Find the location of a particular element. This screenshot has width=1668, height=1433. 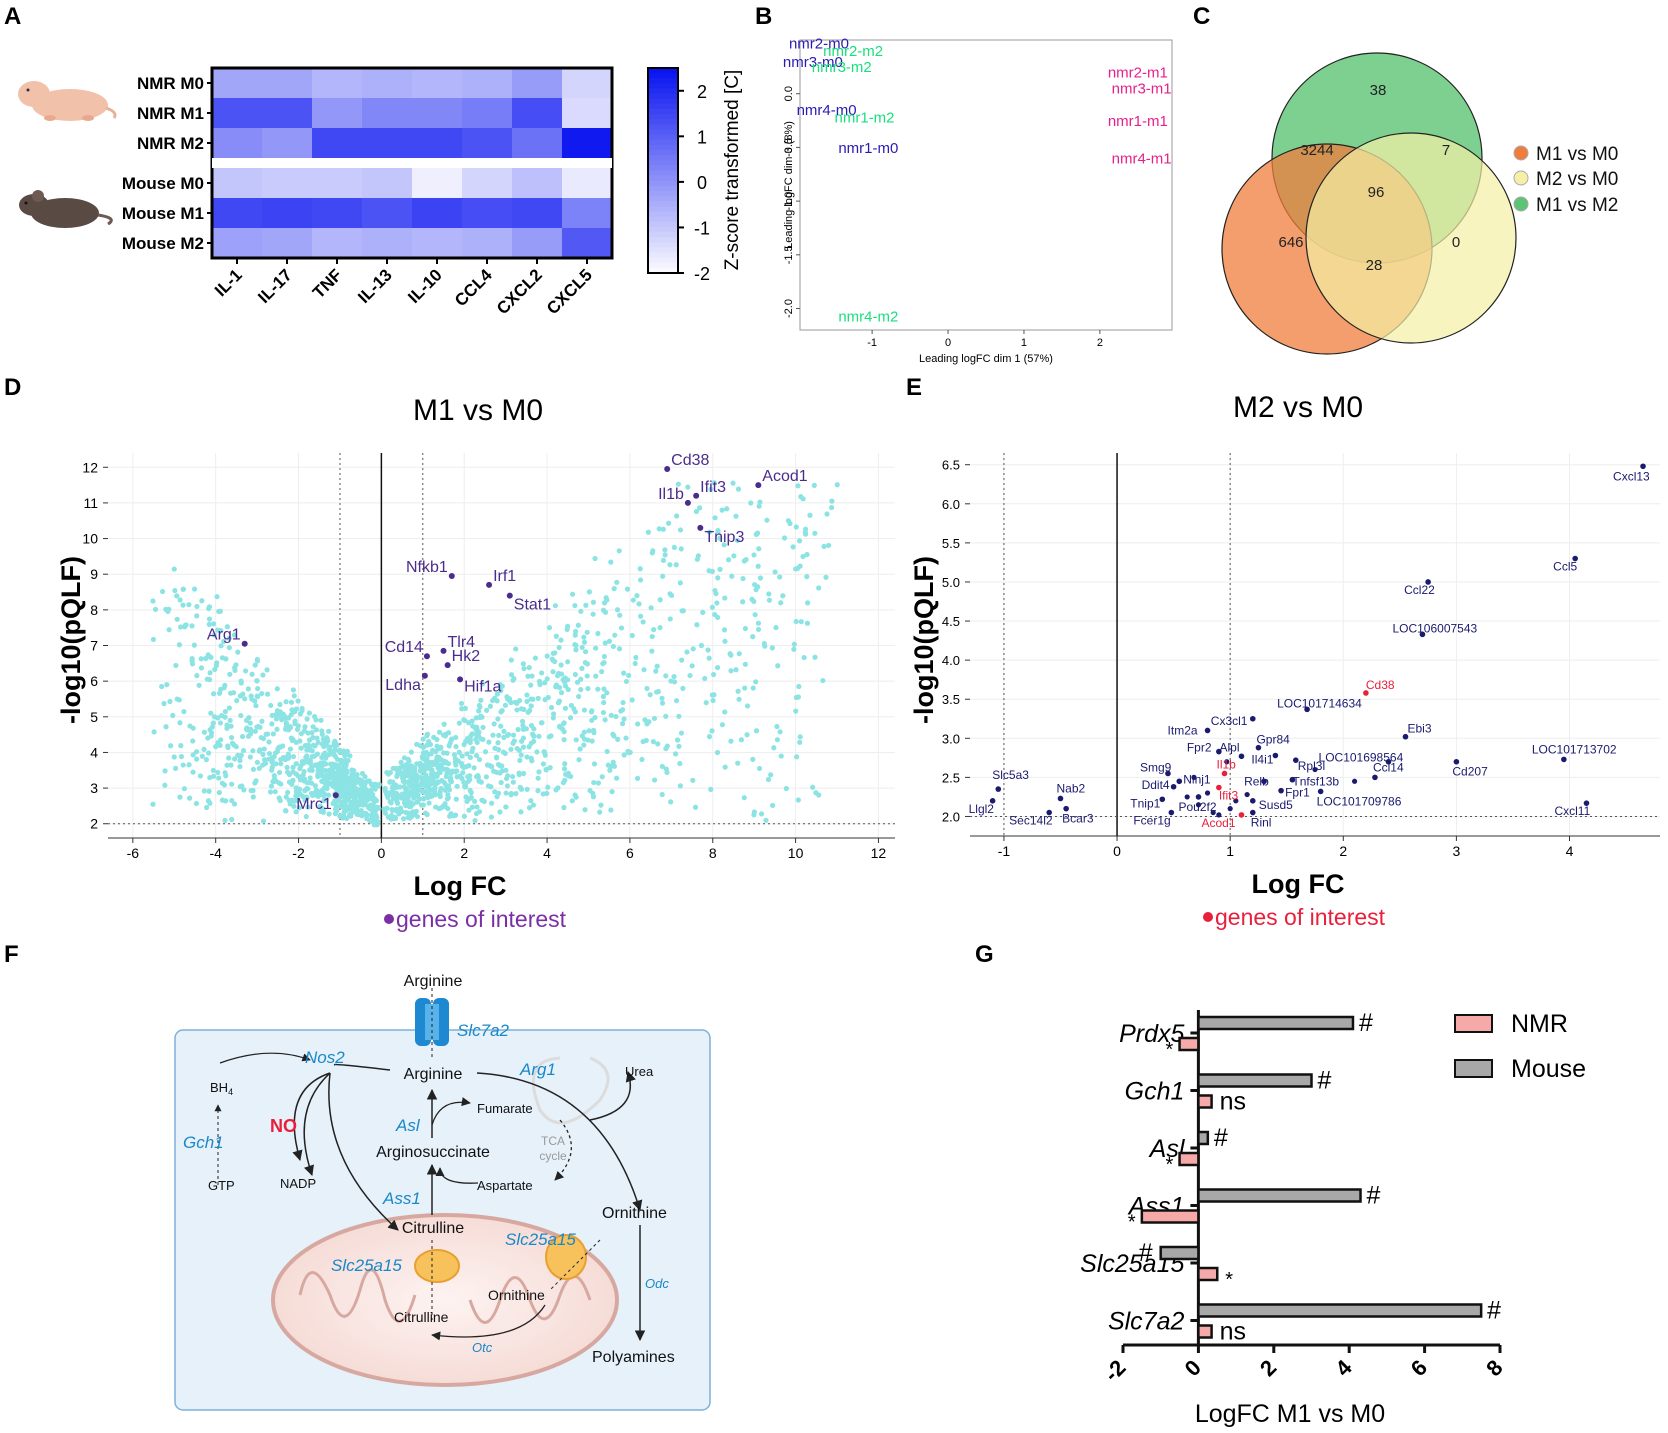

mds-point-label: nmr4-m1 is located at coordinates (1142, 159).